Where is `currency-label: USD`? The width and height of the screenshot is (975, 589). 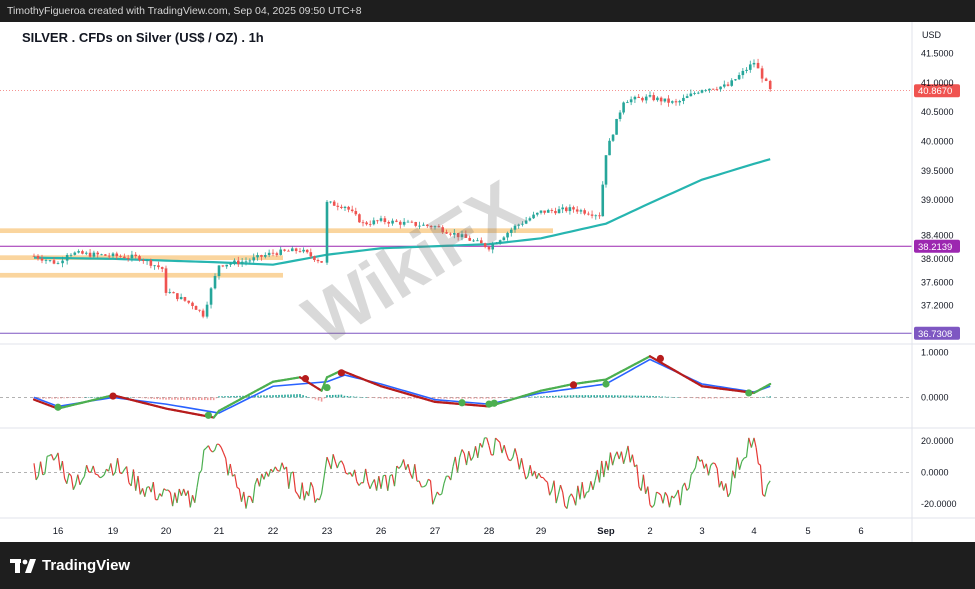
currency-label: USD is located at coordinates (932, 35).